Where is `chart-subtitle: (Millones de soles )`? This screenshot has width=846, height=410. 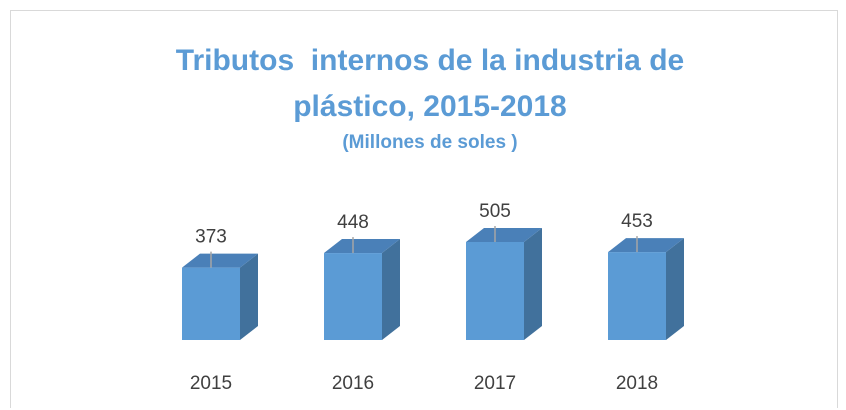 chart-subtitle: (Millones de soles ) is located at coordinates (430, 142).